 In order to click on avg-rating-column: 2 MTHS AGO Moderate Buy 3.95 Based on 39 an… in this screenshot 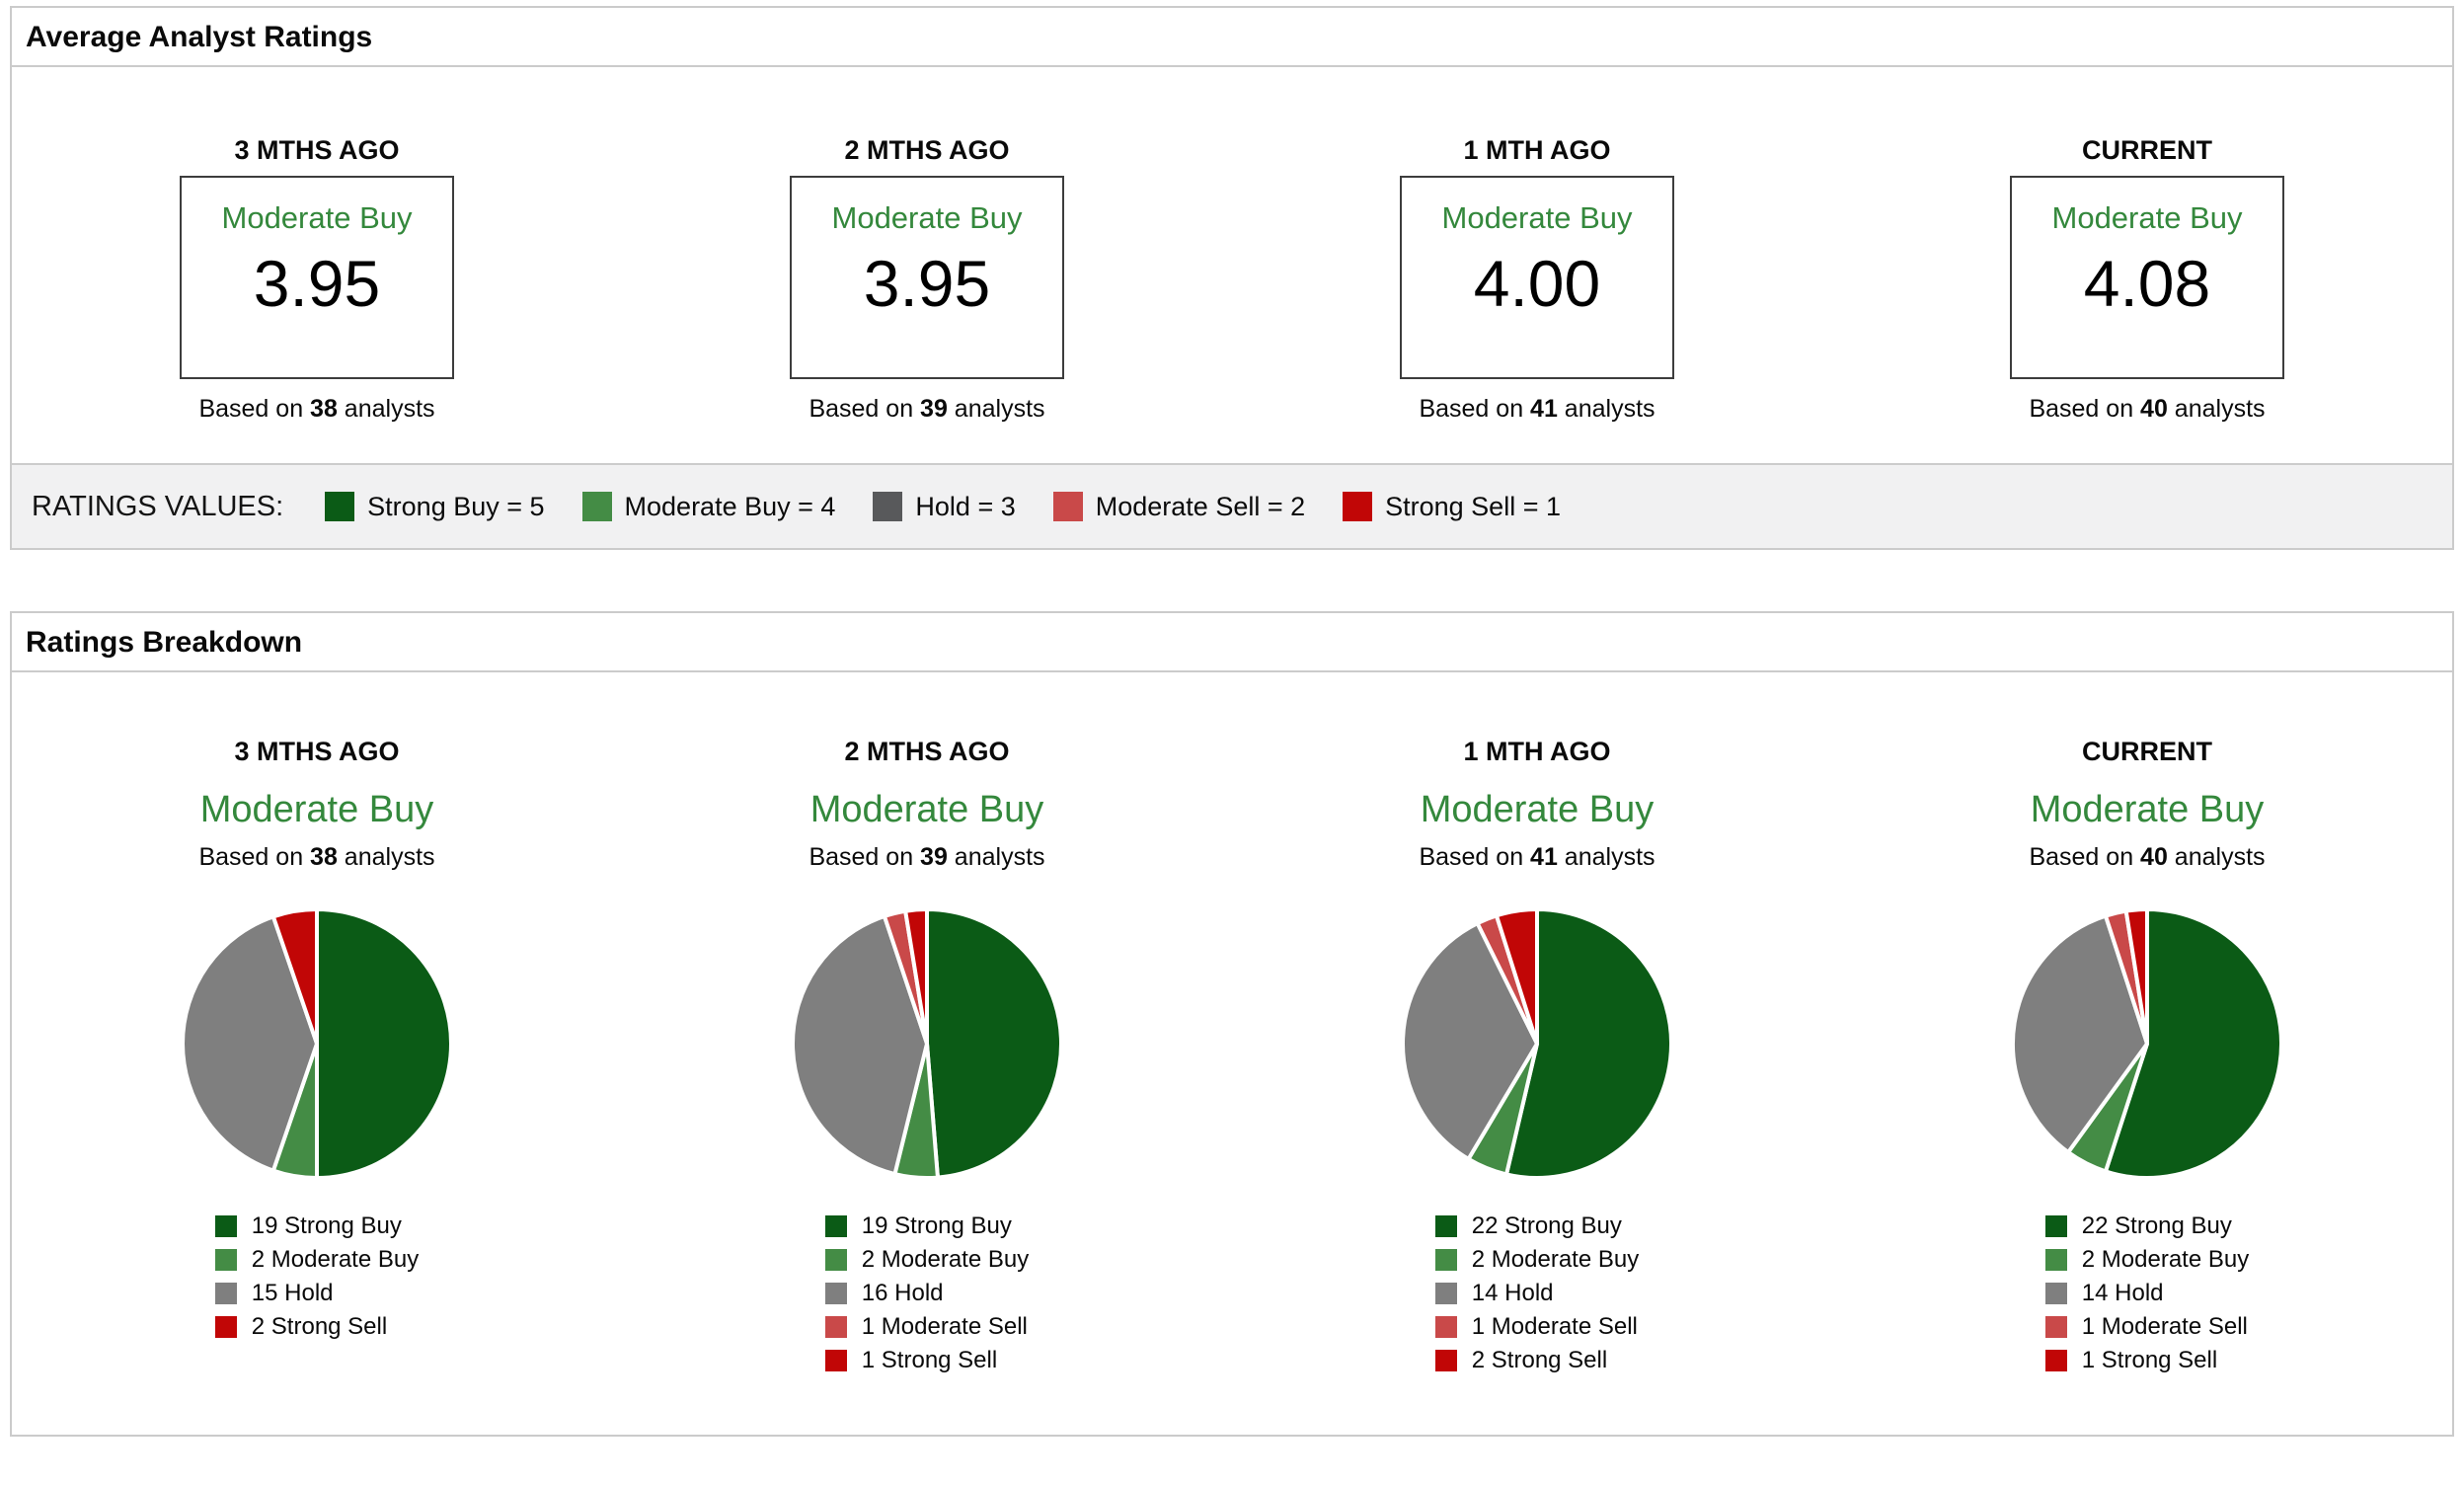, I will do `click(927, 280)`.